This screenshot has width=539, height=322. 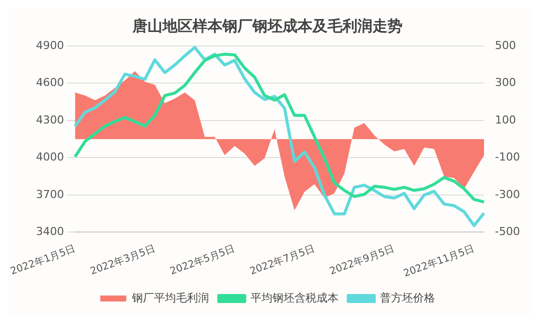 I want to click on y2-tick-label: -100, so click(x=507, y=157).